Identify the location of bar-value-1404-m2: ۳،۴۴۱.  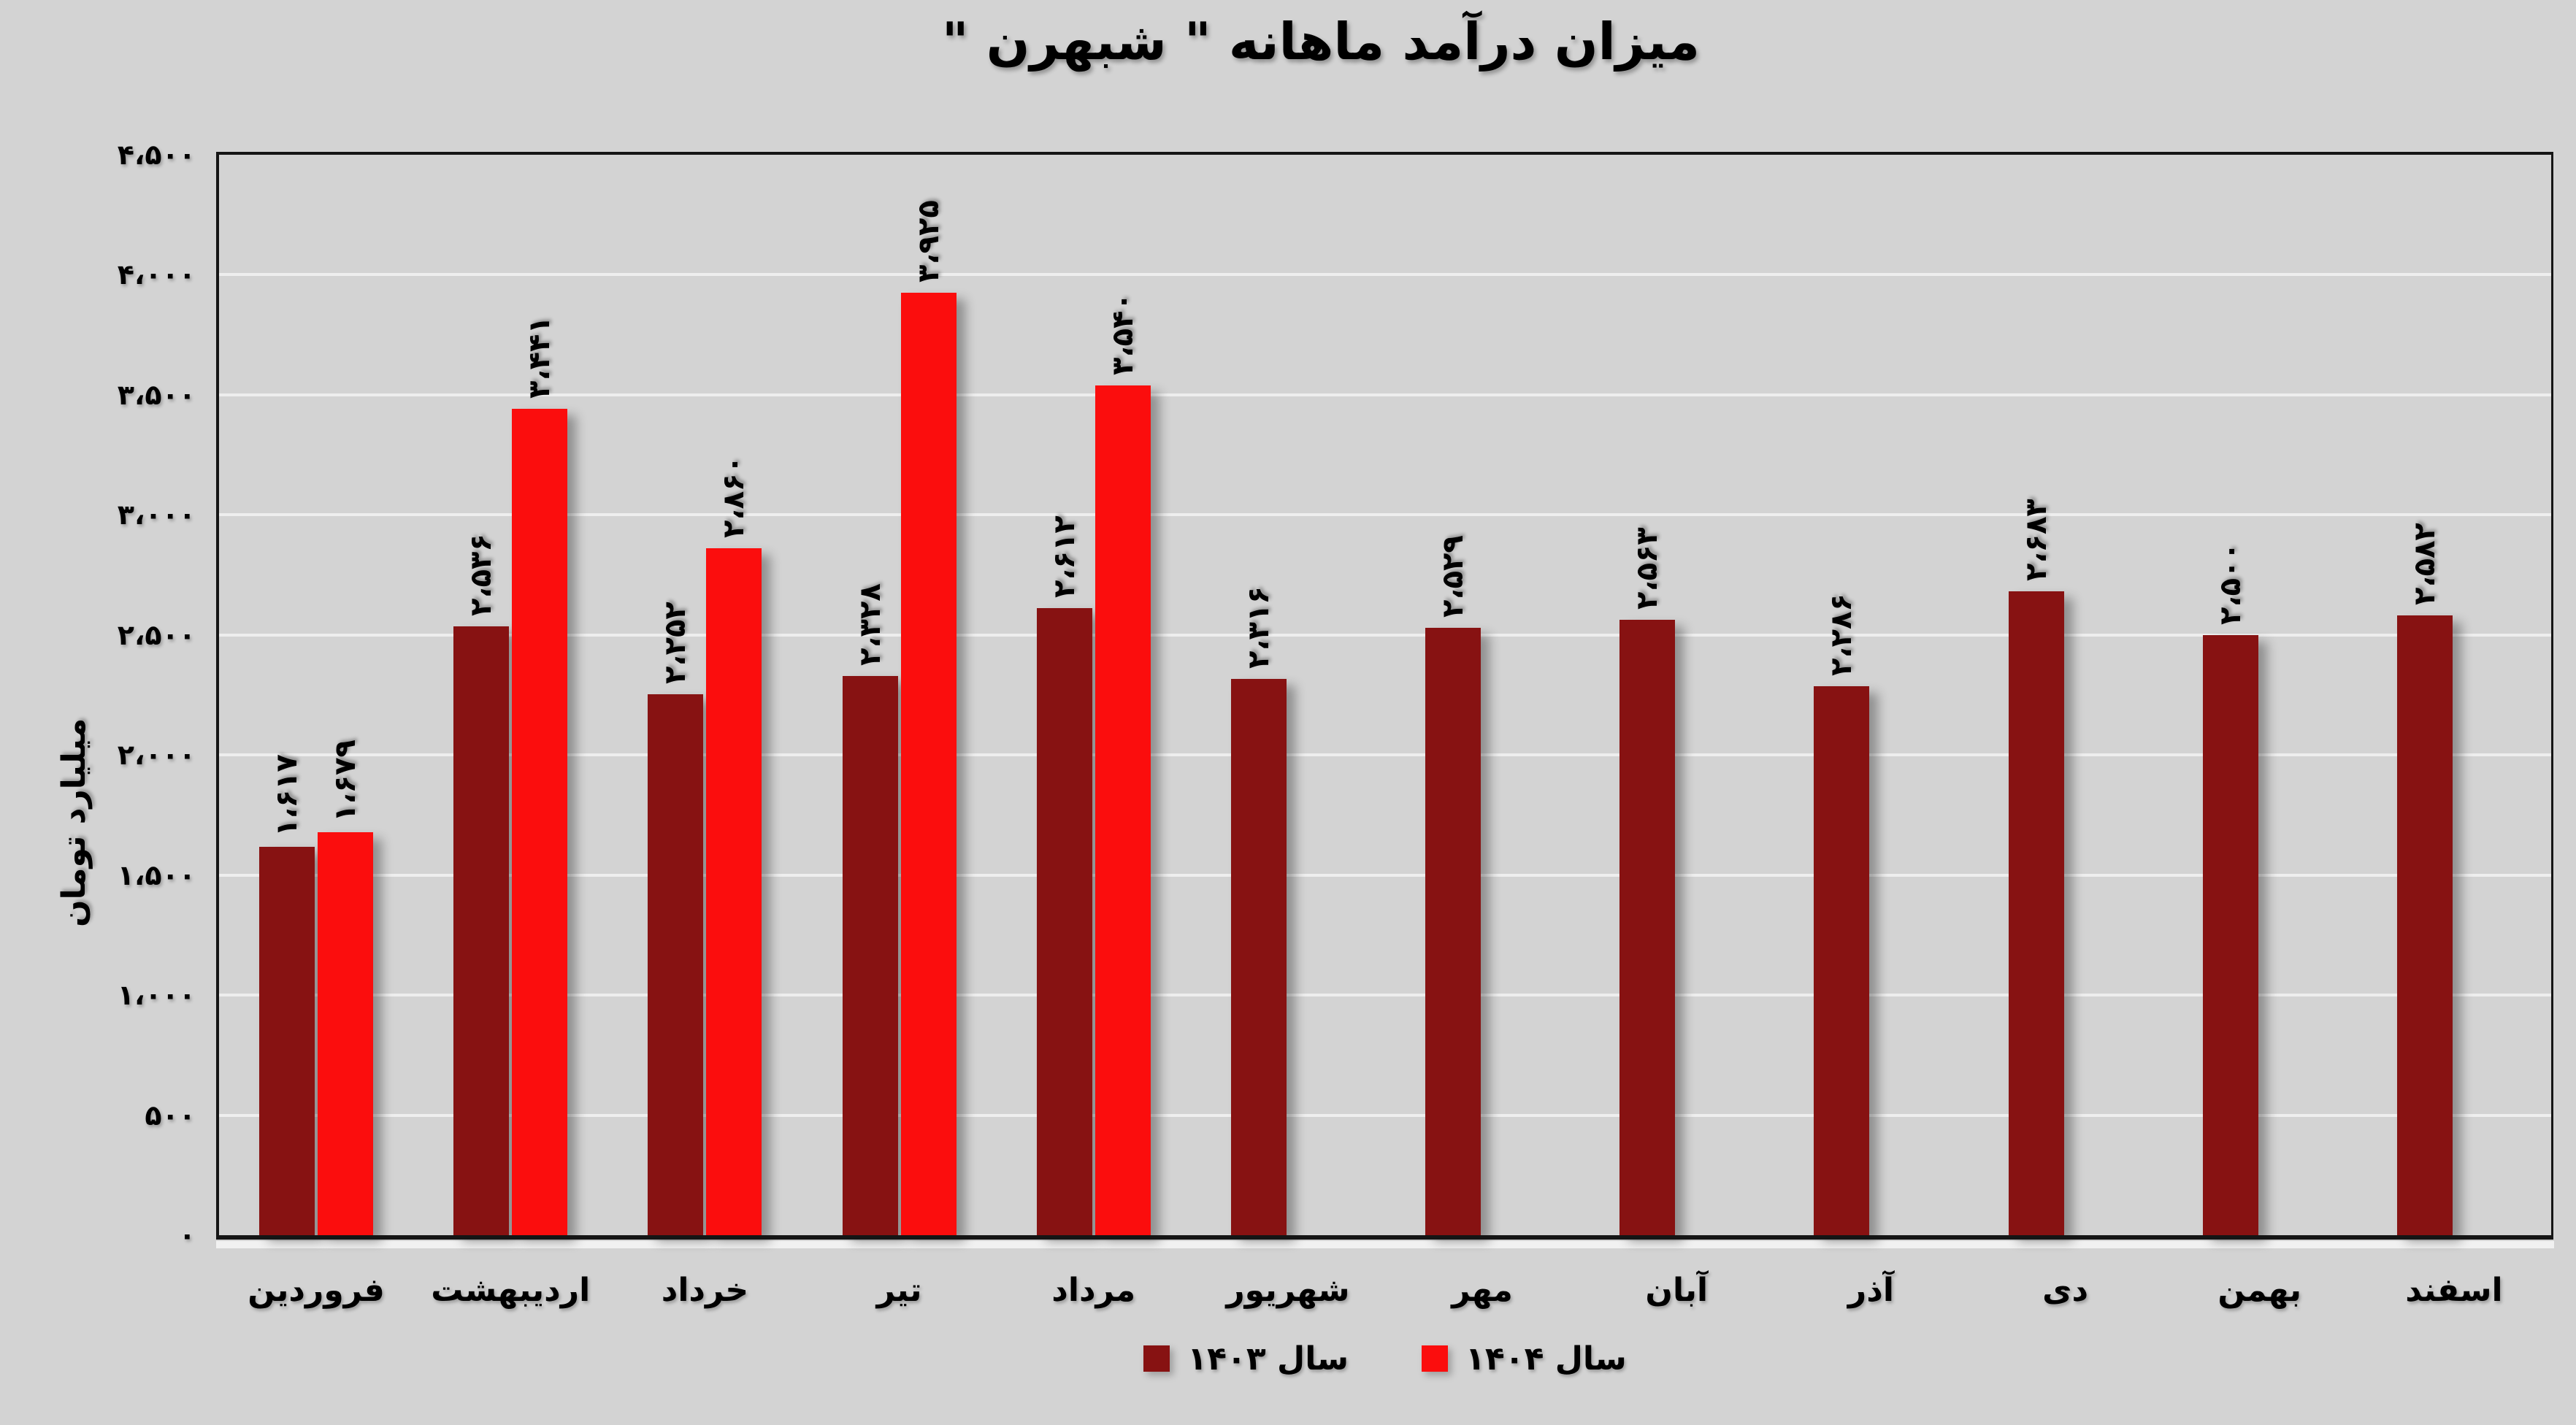
(540, 357).